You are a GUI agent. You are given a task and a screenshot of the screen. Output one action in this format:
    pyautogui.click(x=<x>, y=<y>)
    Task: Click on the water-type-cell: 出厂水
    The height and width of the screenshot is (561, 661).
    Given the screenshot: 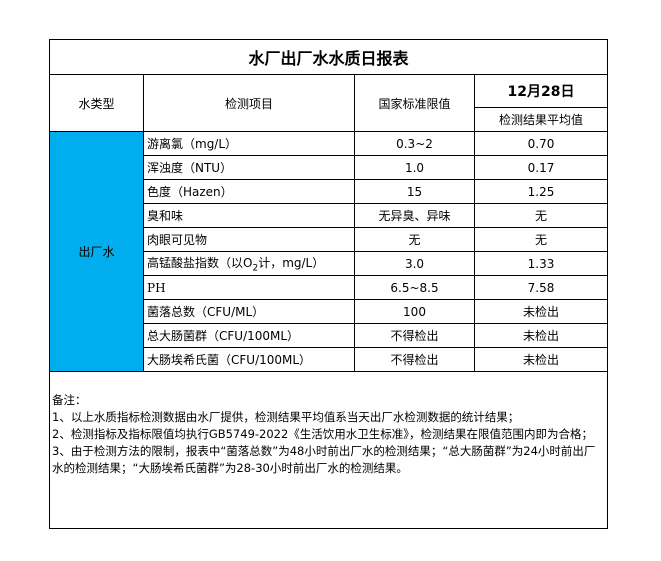 What is the action you would take?
    pyautogui.click(x=96, y=251)
    